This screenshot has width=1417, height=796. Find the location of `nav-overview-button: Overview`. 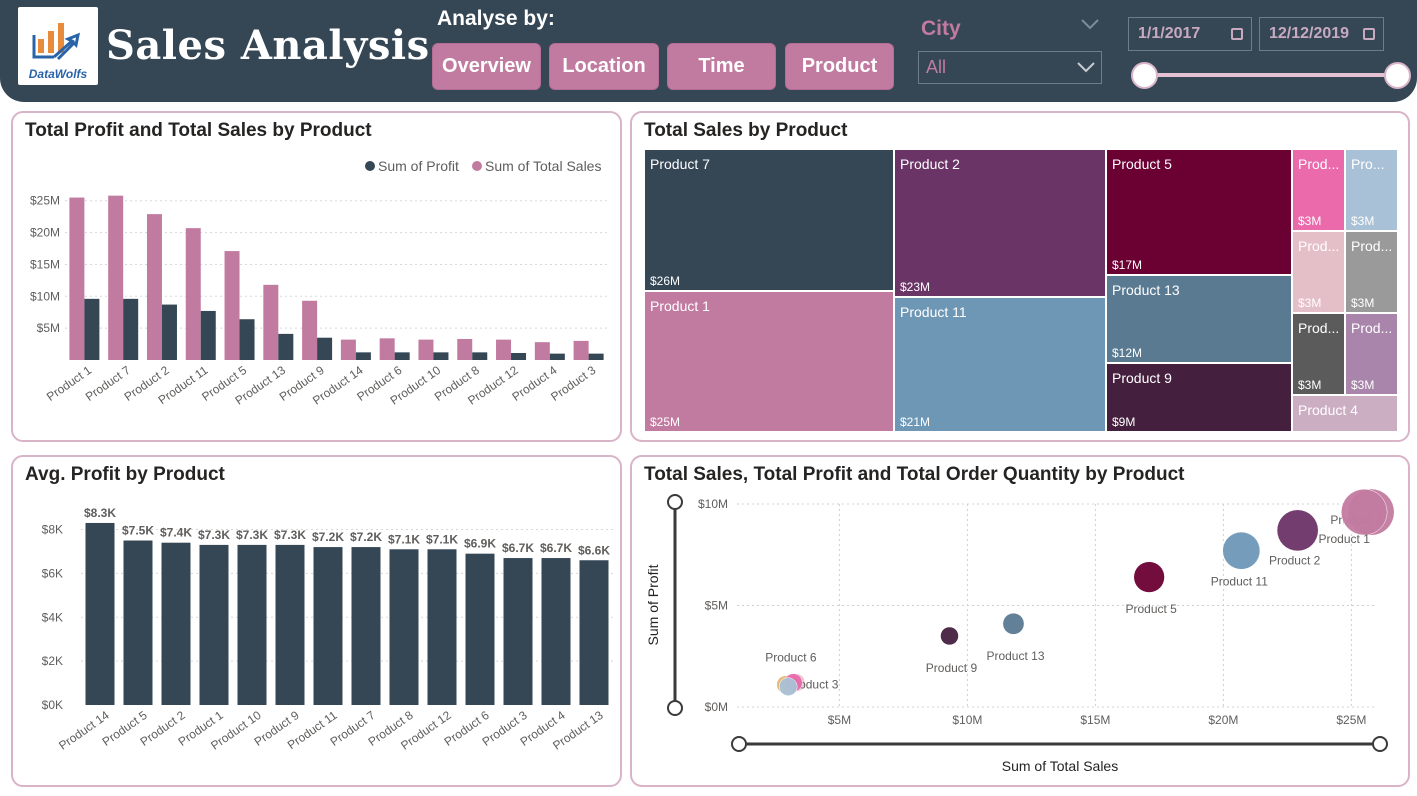

nav-overview-button: Overview is located at coordinates (486, 66).